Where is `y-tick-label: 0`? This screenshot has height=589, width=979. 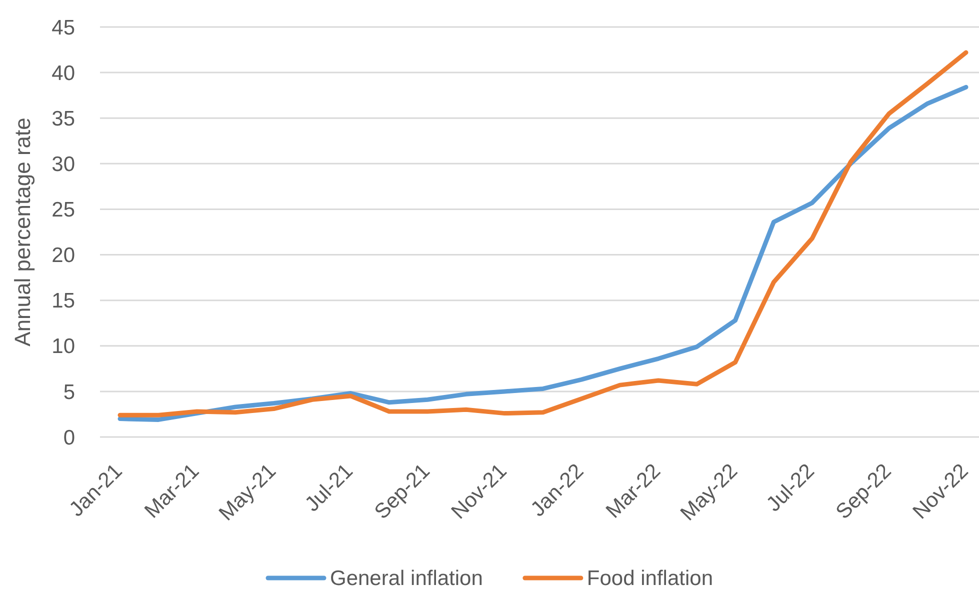 y-tick-label: 0 is located at coordinates (69, 438).